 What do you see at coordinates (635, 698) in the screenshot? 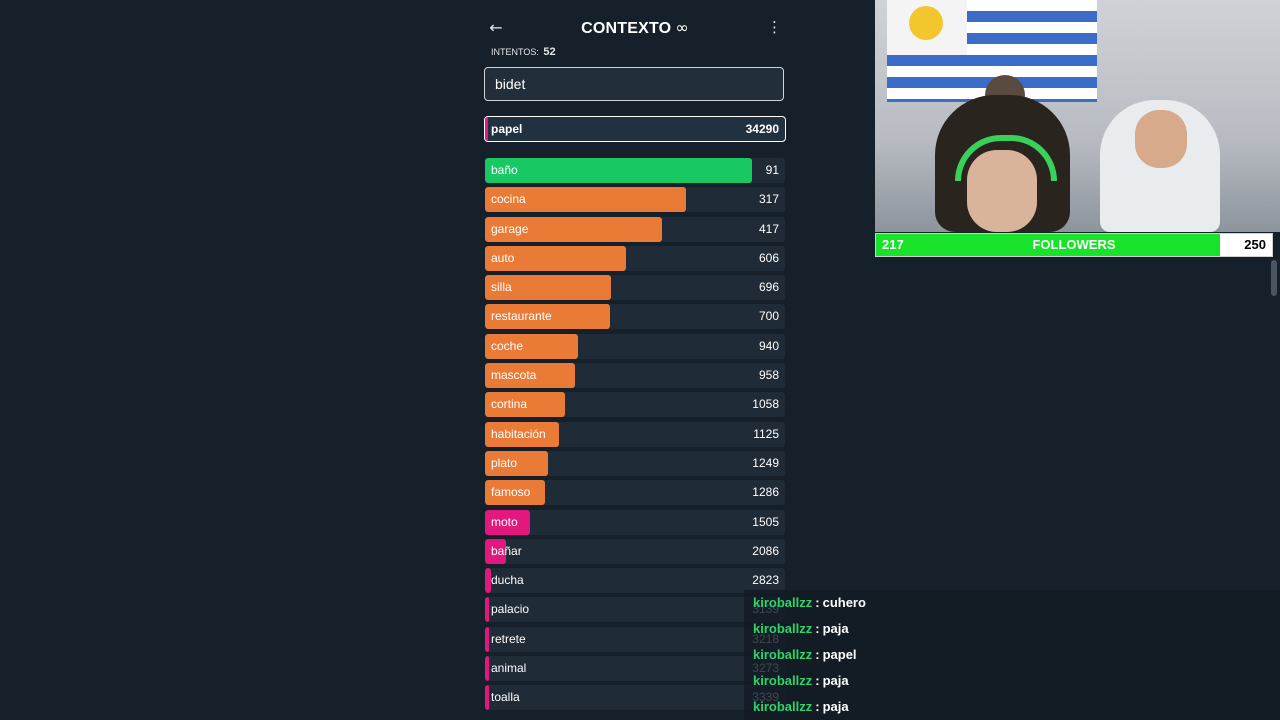
I see `guess-row: toalla3339` at bounding box center [635, 698].